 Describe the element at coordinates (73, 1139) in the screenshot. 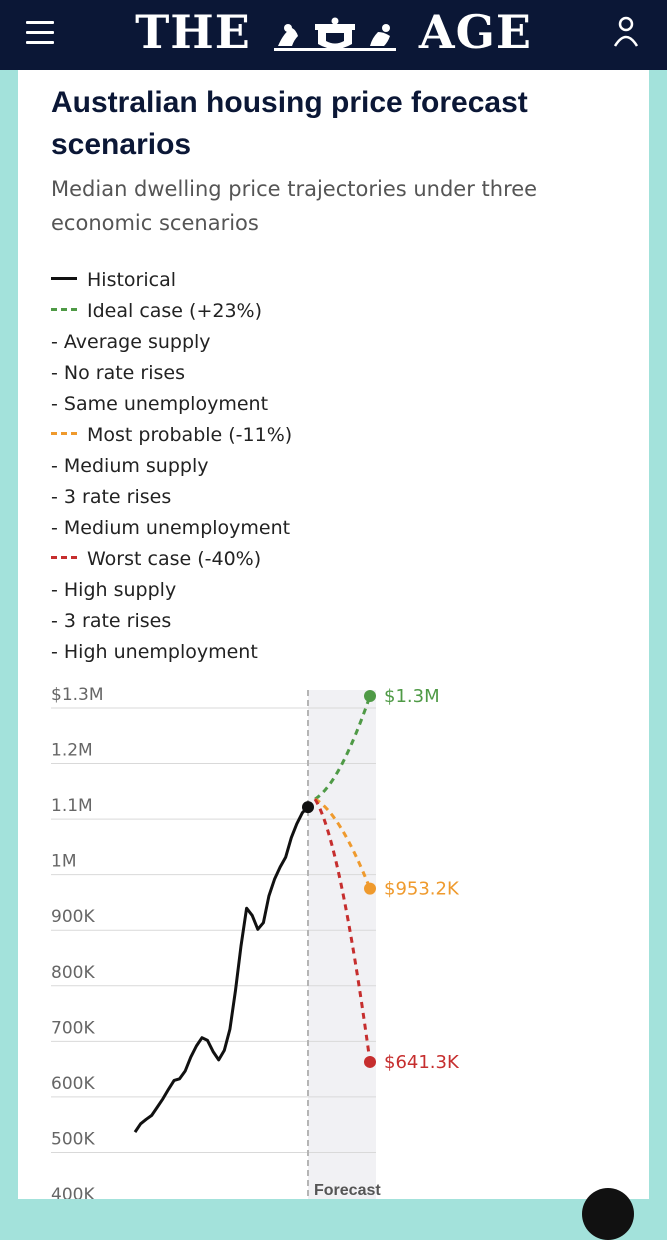

I see `y-tick-label: 500K` at that location.